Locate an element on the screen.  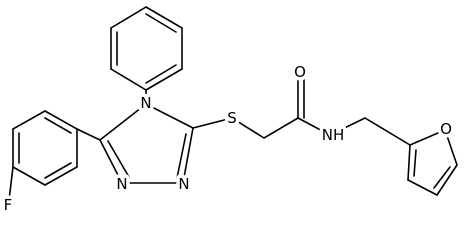
atom-label: NH is located at coordinates (333, 135).